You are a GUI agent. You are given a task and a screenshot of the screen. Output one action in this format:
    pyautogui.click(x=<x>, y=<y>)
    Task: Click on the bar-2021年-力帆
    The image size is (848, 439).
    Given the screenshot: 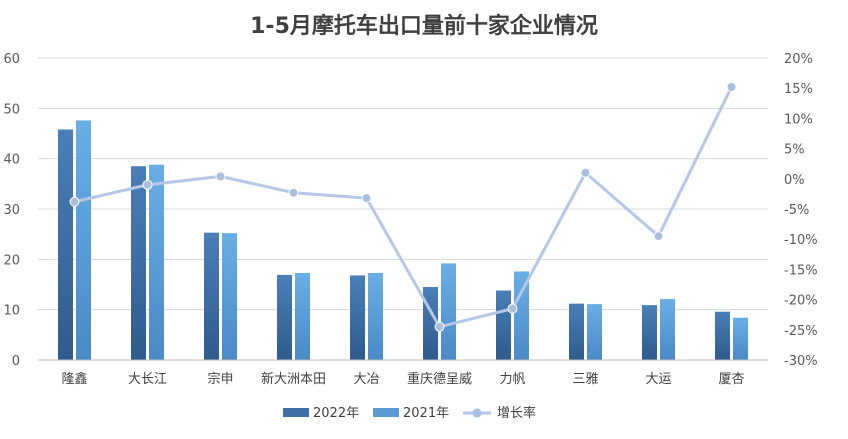 What is the action you would take?
    pyautogui.click(x=521, y=315)
    